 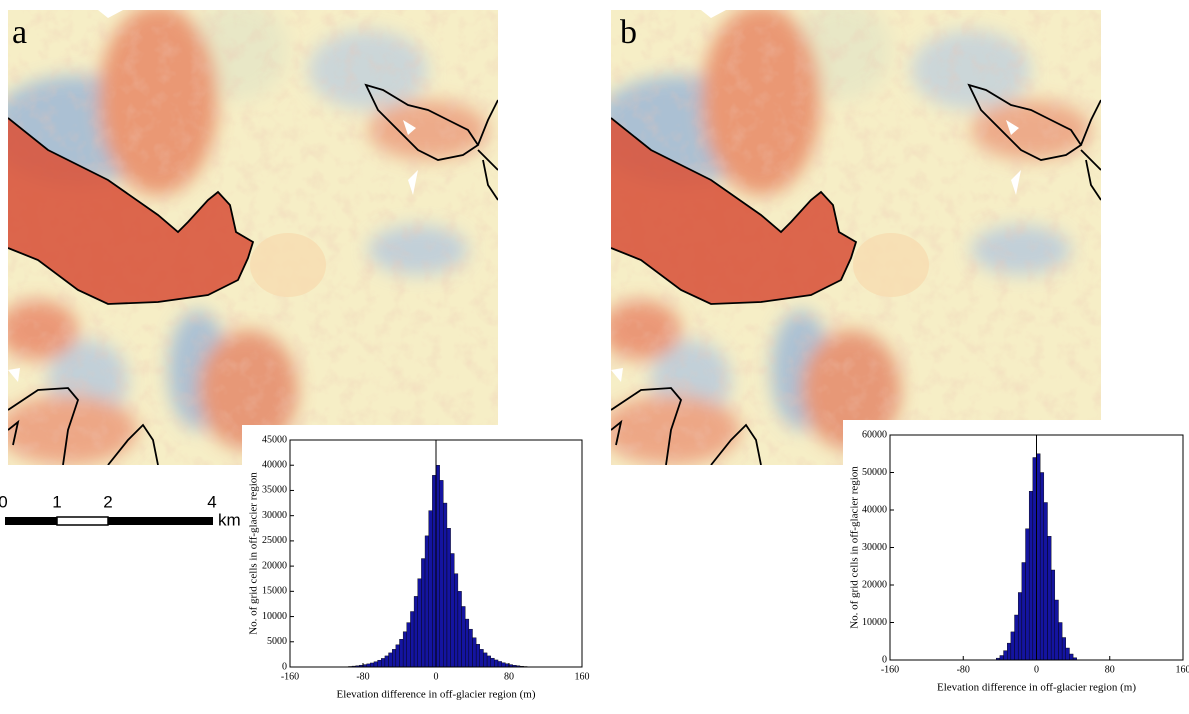 I want to click on y-tick-label: 50000, so click(x=874, y=472).